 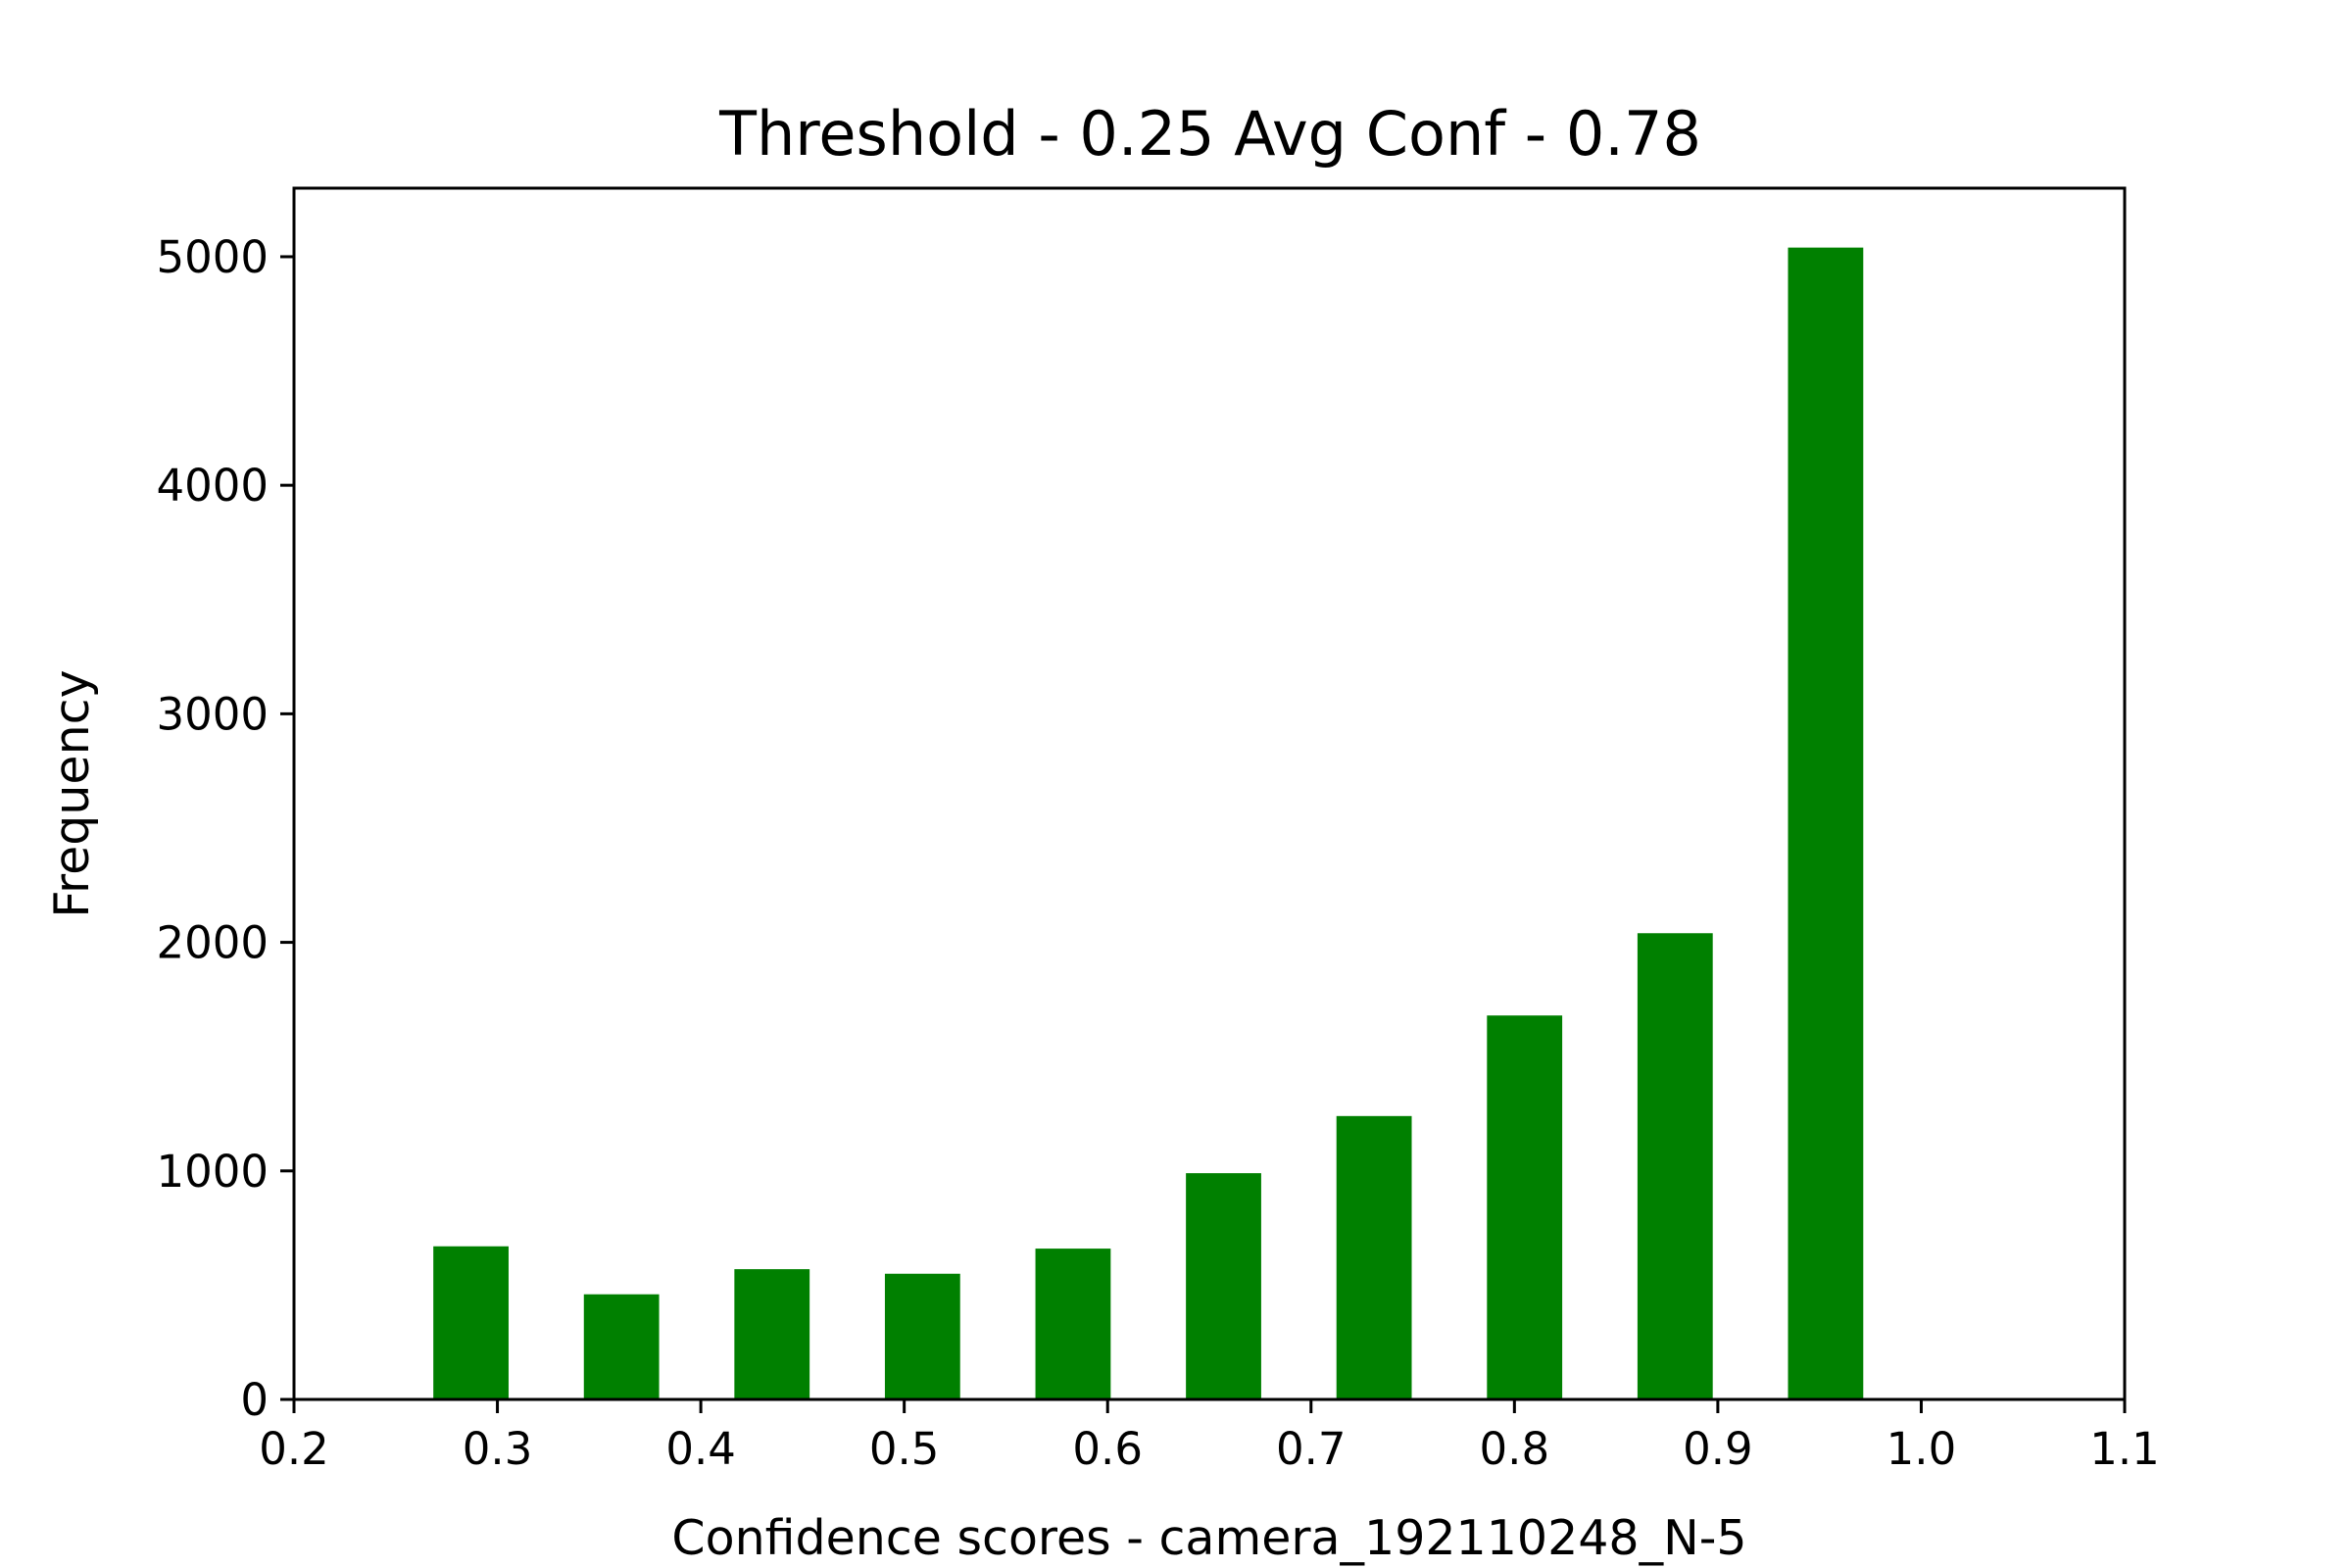 I want to click on y-tick-label-1: 1000, so click(x=212, y=1172).